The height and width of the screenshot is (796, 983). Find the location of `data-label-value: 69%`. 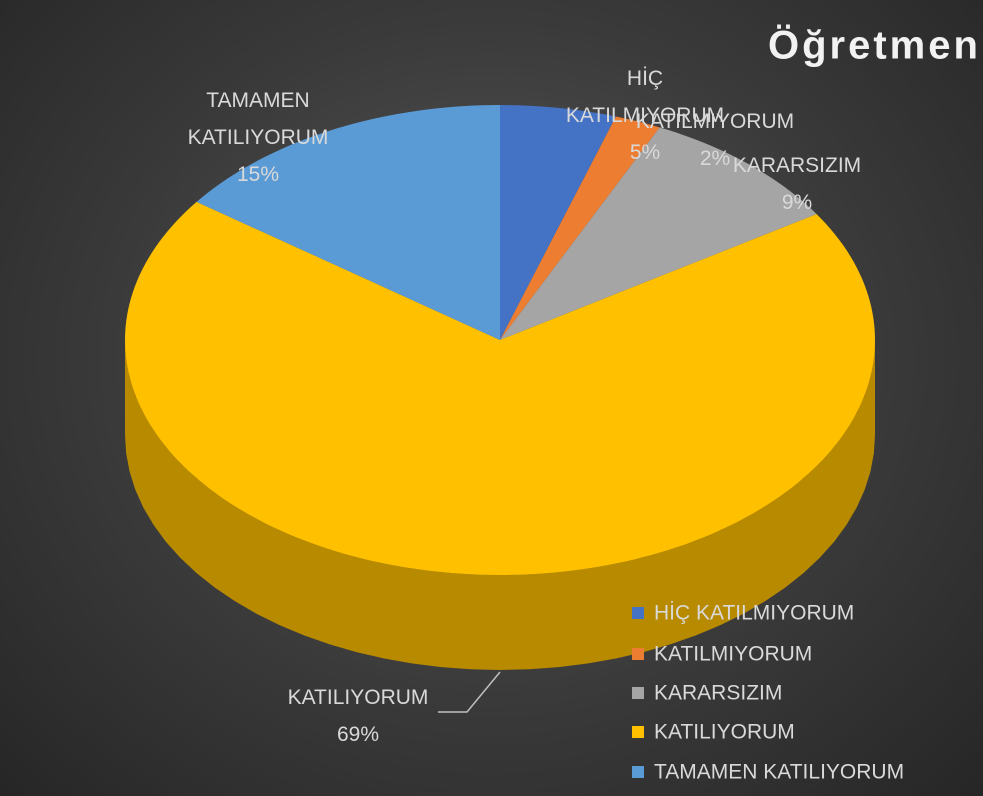

data-label-value: 69% is located at coordinates (358, 734).